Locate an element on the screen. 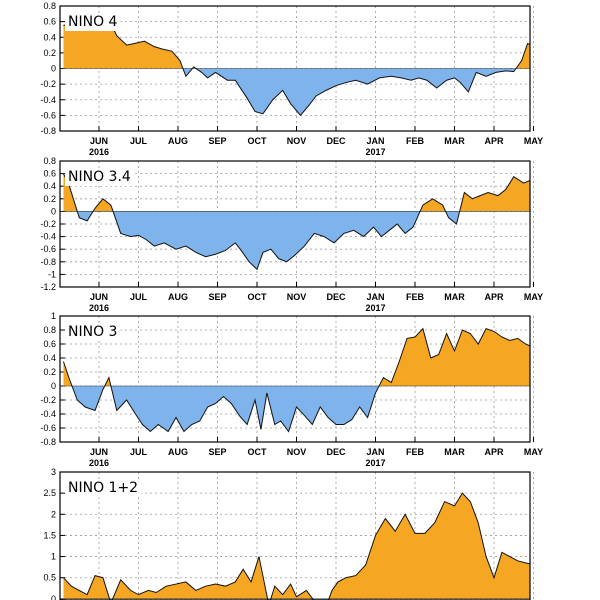  panel-title: NINO 4 is located at coordinates (93, 22).